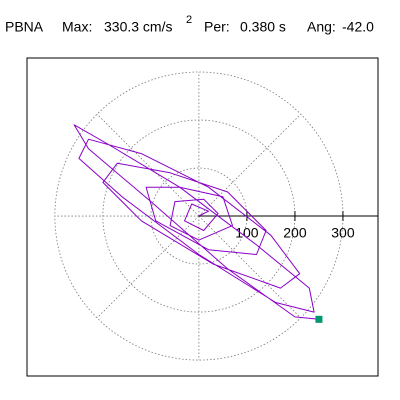  I want to click on title-per-value: 0.380 s, so click(263, 27).